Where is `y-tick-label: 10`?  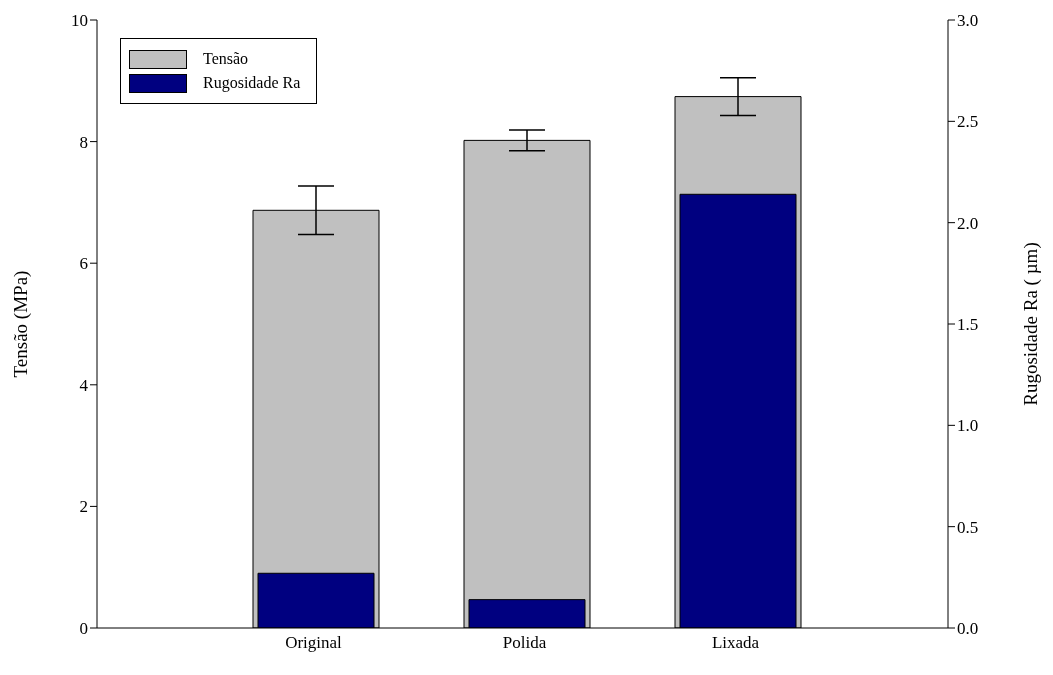 y-tick-label: 10 is located at coordinates (79, 21).